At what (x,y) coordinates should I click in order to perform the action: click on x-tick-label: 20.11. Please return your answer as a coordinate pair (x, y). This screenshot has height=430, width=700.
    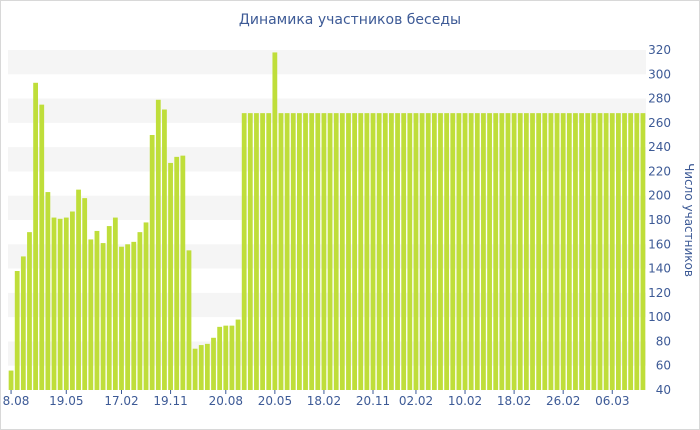
    Looking at the image, I should click on (373, 401).